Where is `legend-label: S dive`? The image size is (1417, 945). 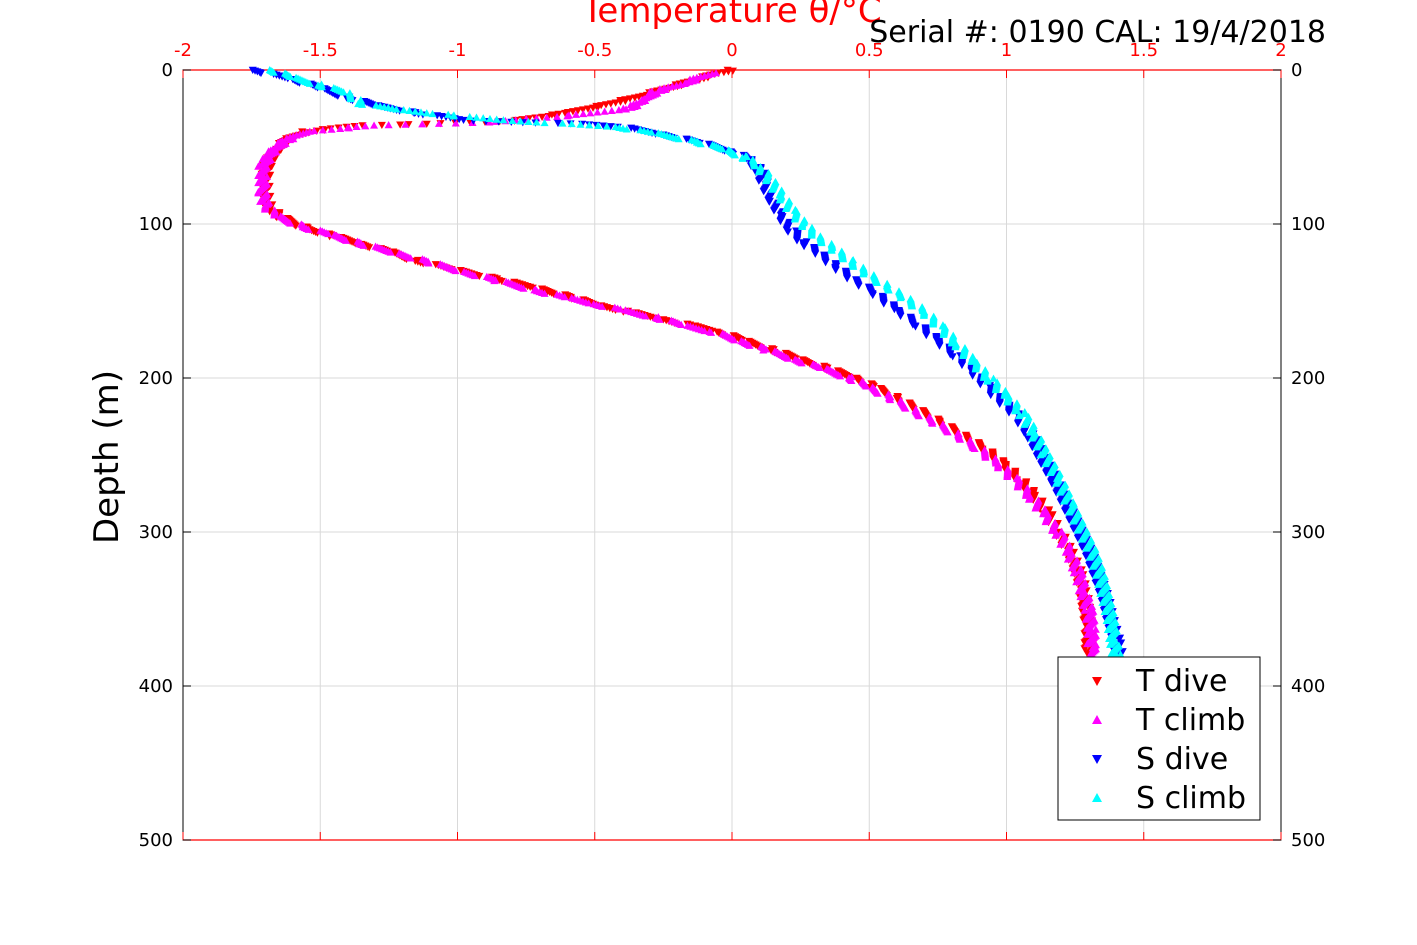 legend-label: S dive is located at coordinates (1182, 759).